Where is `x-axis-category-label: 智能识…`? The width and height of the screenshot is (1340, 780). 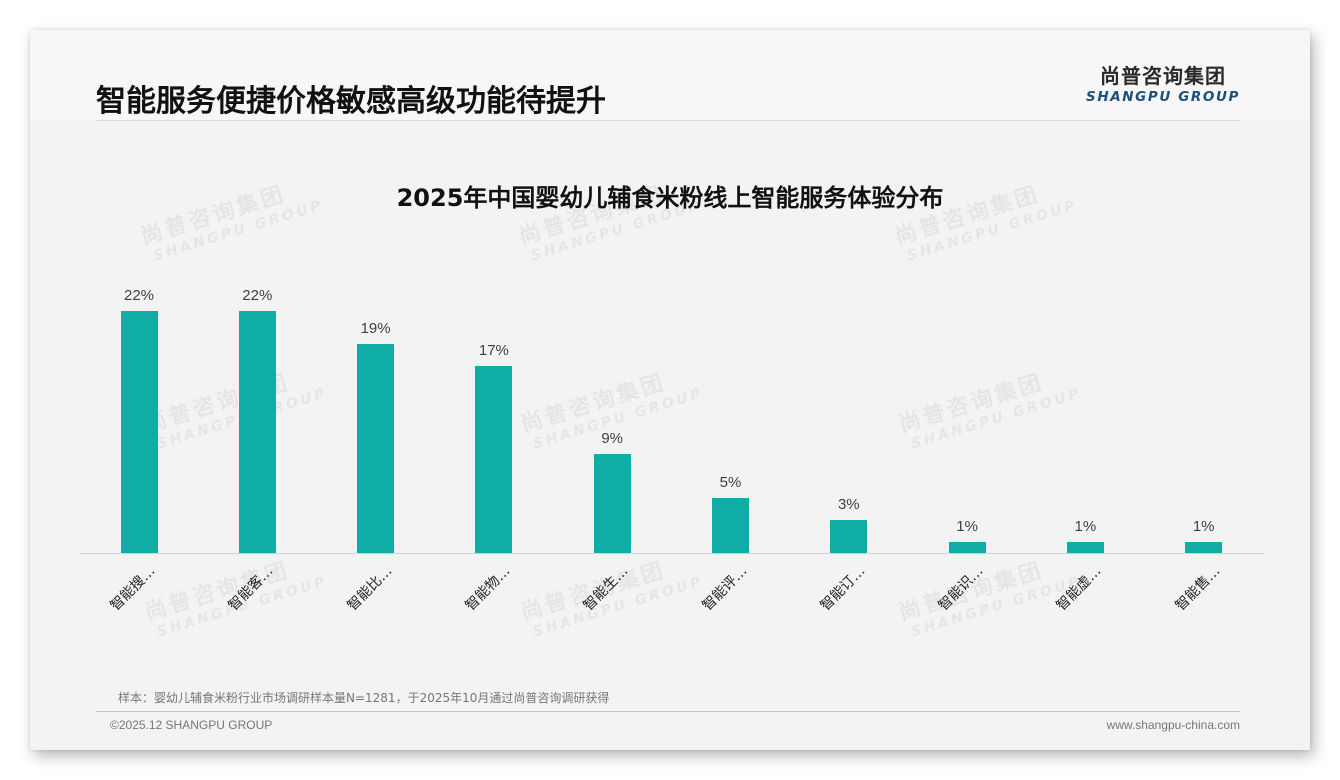
x-axis-category-label: 智能识… is located at coordinates (961, 589).